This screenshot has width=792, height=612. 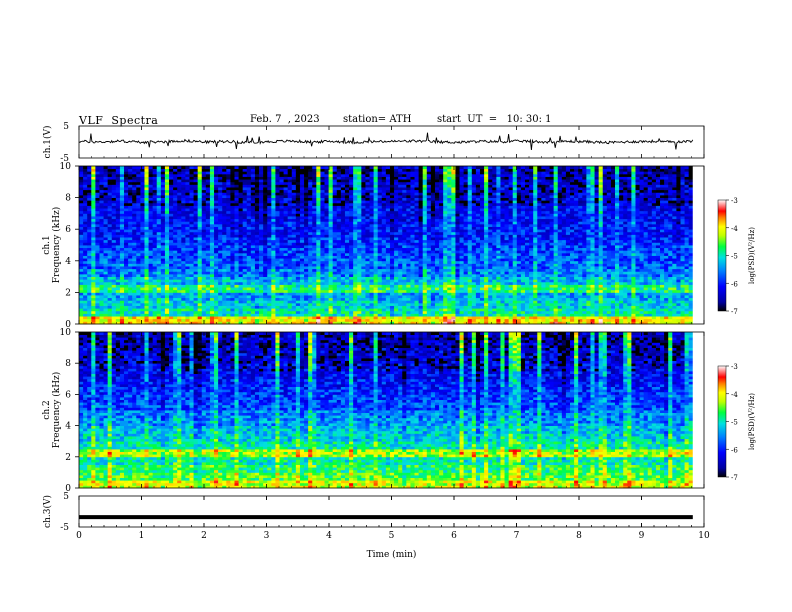 I want to click on chart-title: VLF Spectra, so click(x=119, y=120).